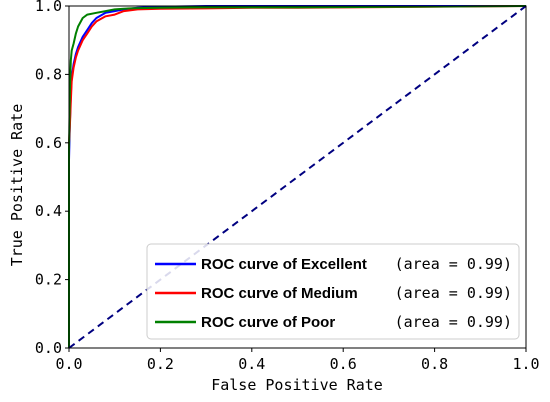  I want to click on x-tick-label: 1.0, so click(525, 364).